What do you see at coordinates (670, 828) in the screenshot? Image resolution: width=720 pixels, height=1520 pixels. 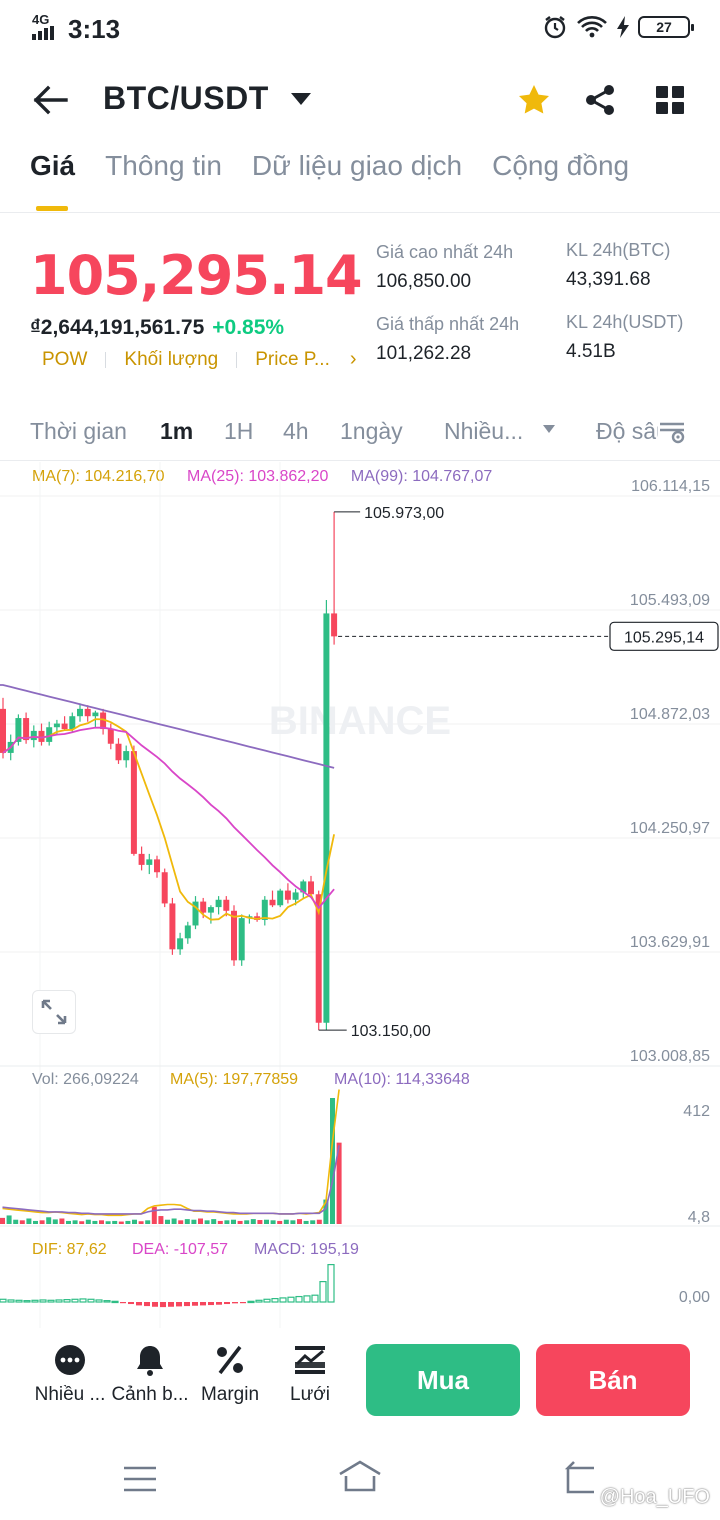 I see `y-tick-label: 104.250,97` at bounding box center [670, 828].